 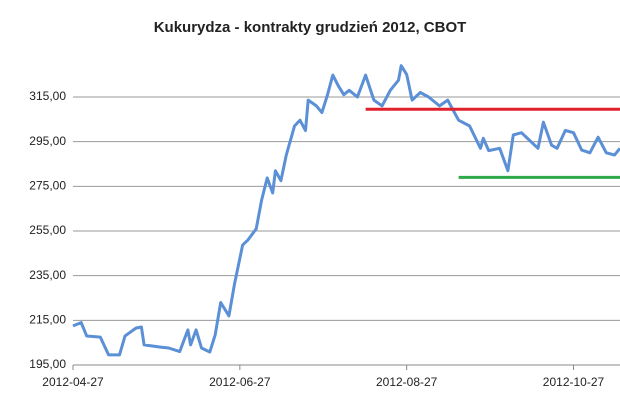 I want to click on y-tick-label: 255,00, so click(x=47, y=230).